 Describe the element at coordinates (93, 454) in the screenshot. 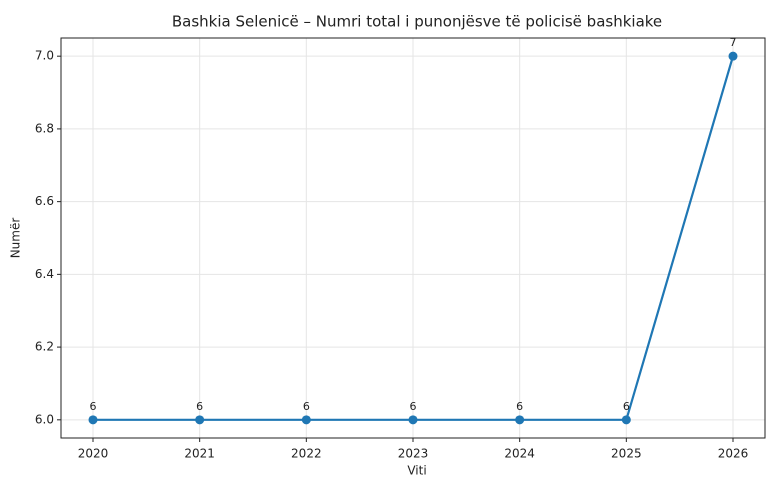

I see `x-tick-label: 2020` at that location.